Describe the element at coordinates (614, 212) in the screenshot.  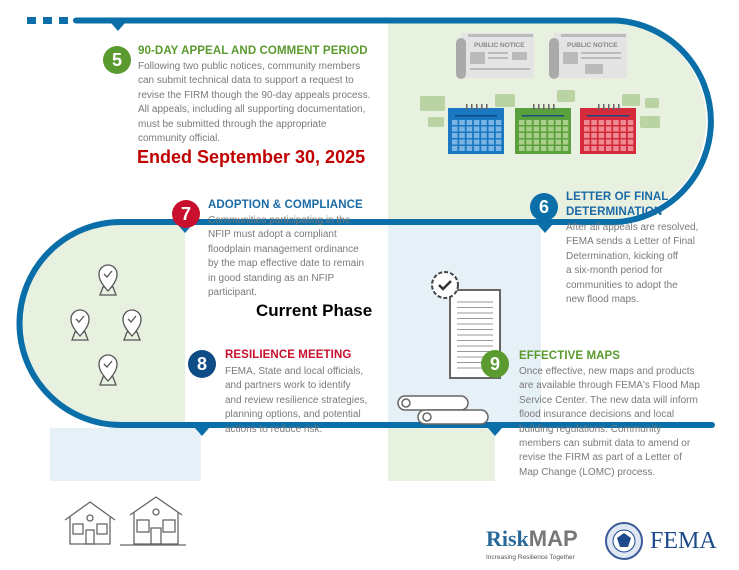
I see `title-line: DETERMINATION` at that location.